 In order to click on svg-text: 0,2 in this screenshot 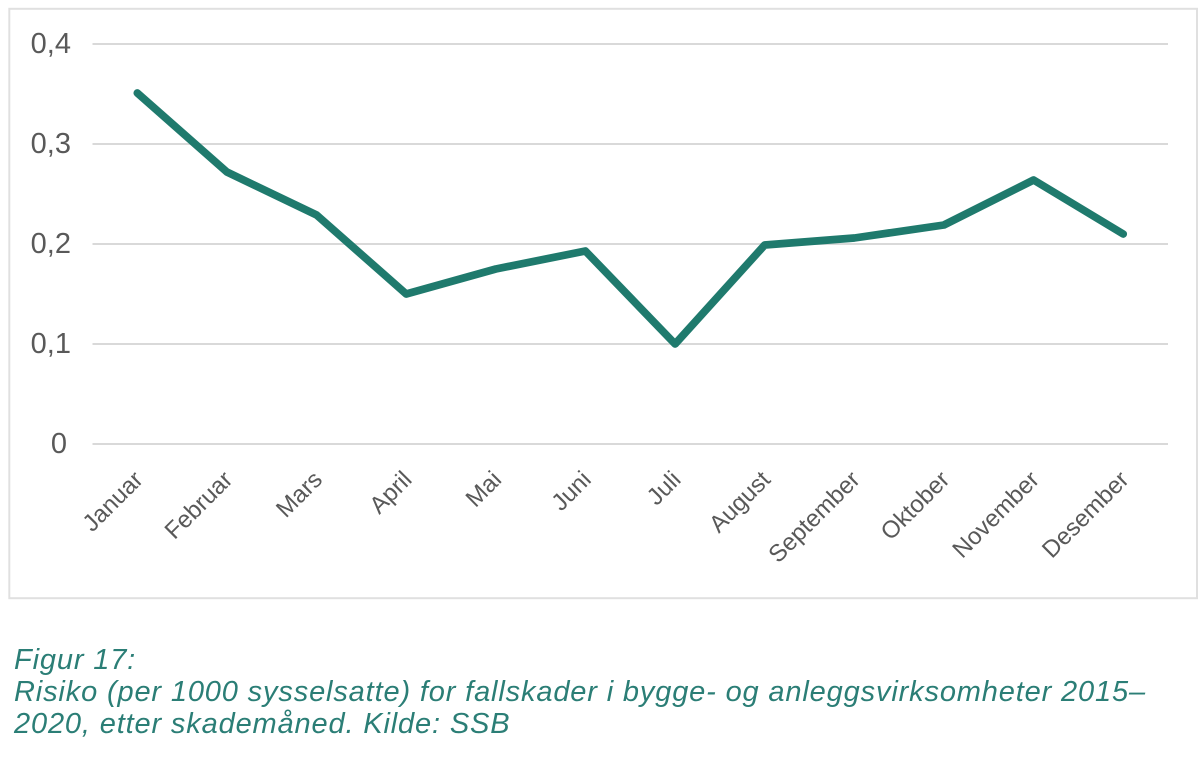, I will do `click(51, 244)`.